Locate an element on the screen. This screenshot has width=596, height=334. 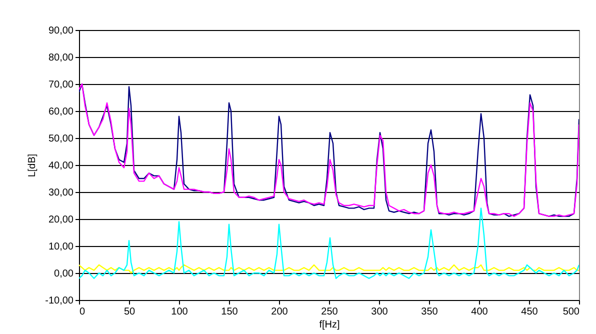
y-tick-label: 40,00 is located at coordinates (61, 166).